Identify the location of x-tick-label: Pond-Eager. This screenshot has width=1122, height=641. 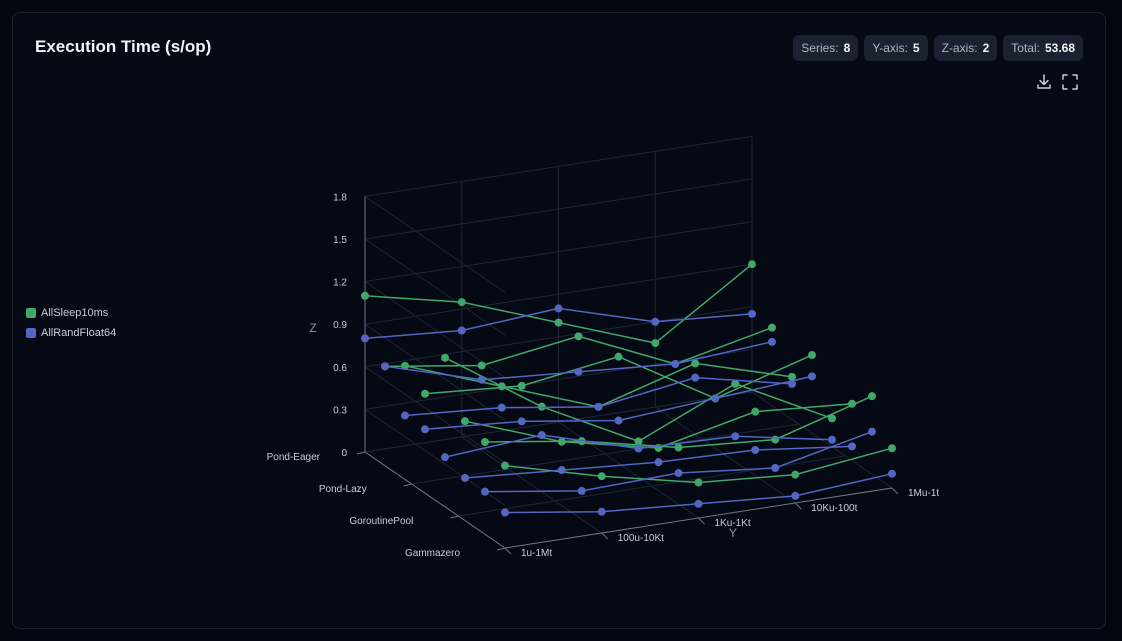
(294, 457).